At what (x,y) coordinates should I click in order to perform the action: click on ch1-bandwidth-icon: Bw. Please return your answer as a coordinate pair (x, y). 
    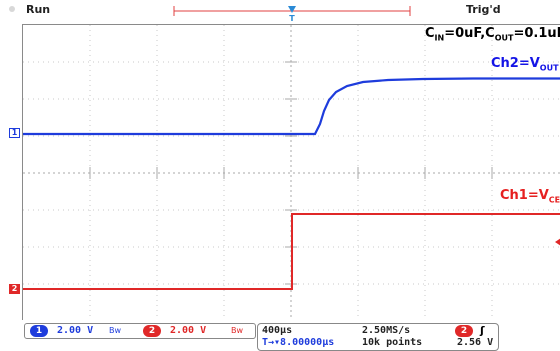
    Looking at the image, I should click on (115, 330).